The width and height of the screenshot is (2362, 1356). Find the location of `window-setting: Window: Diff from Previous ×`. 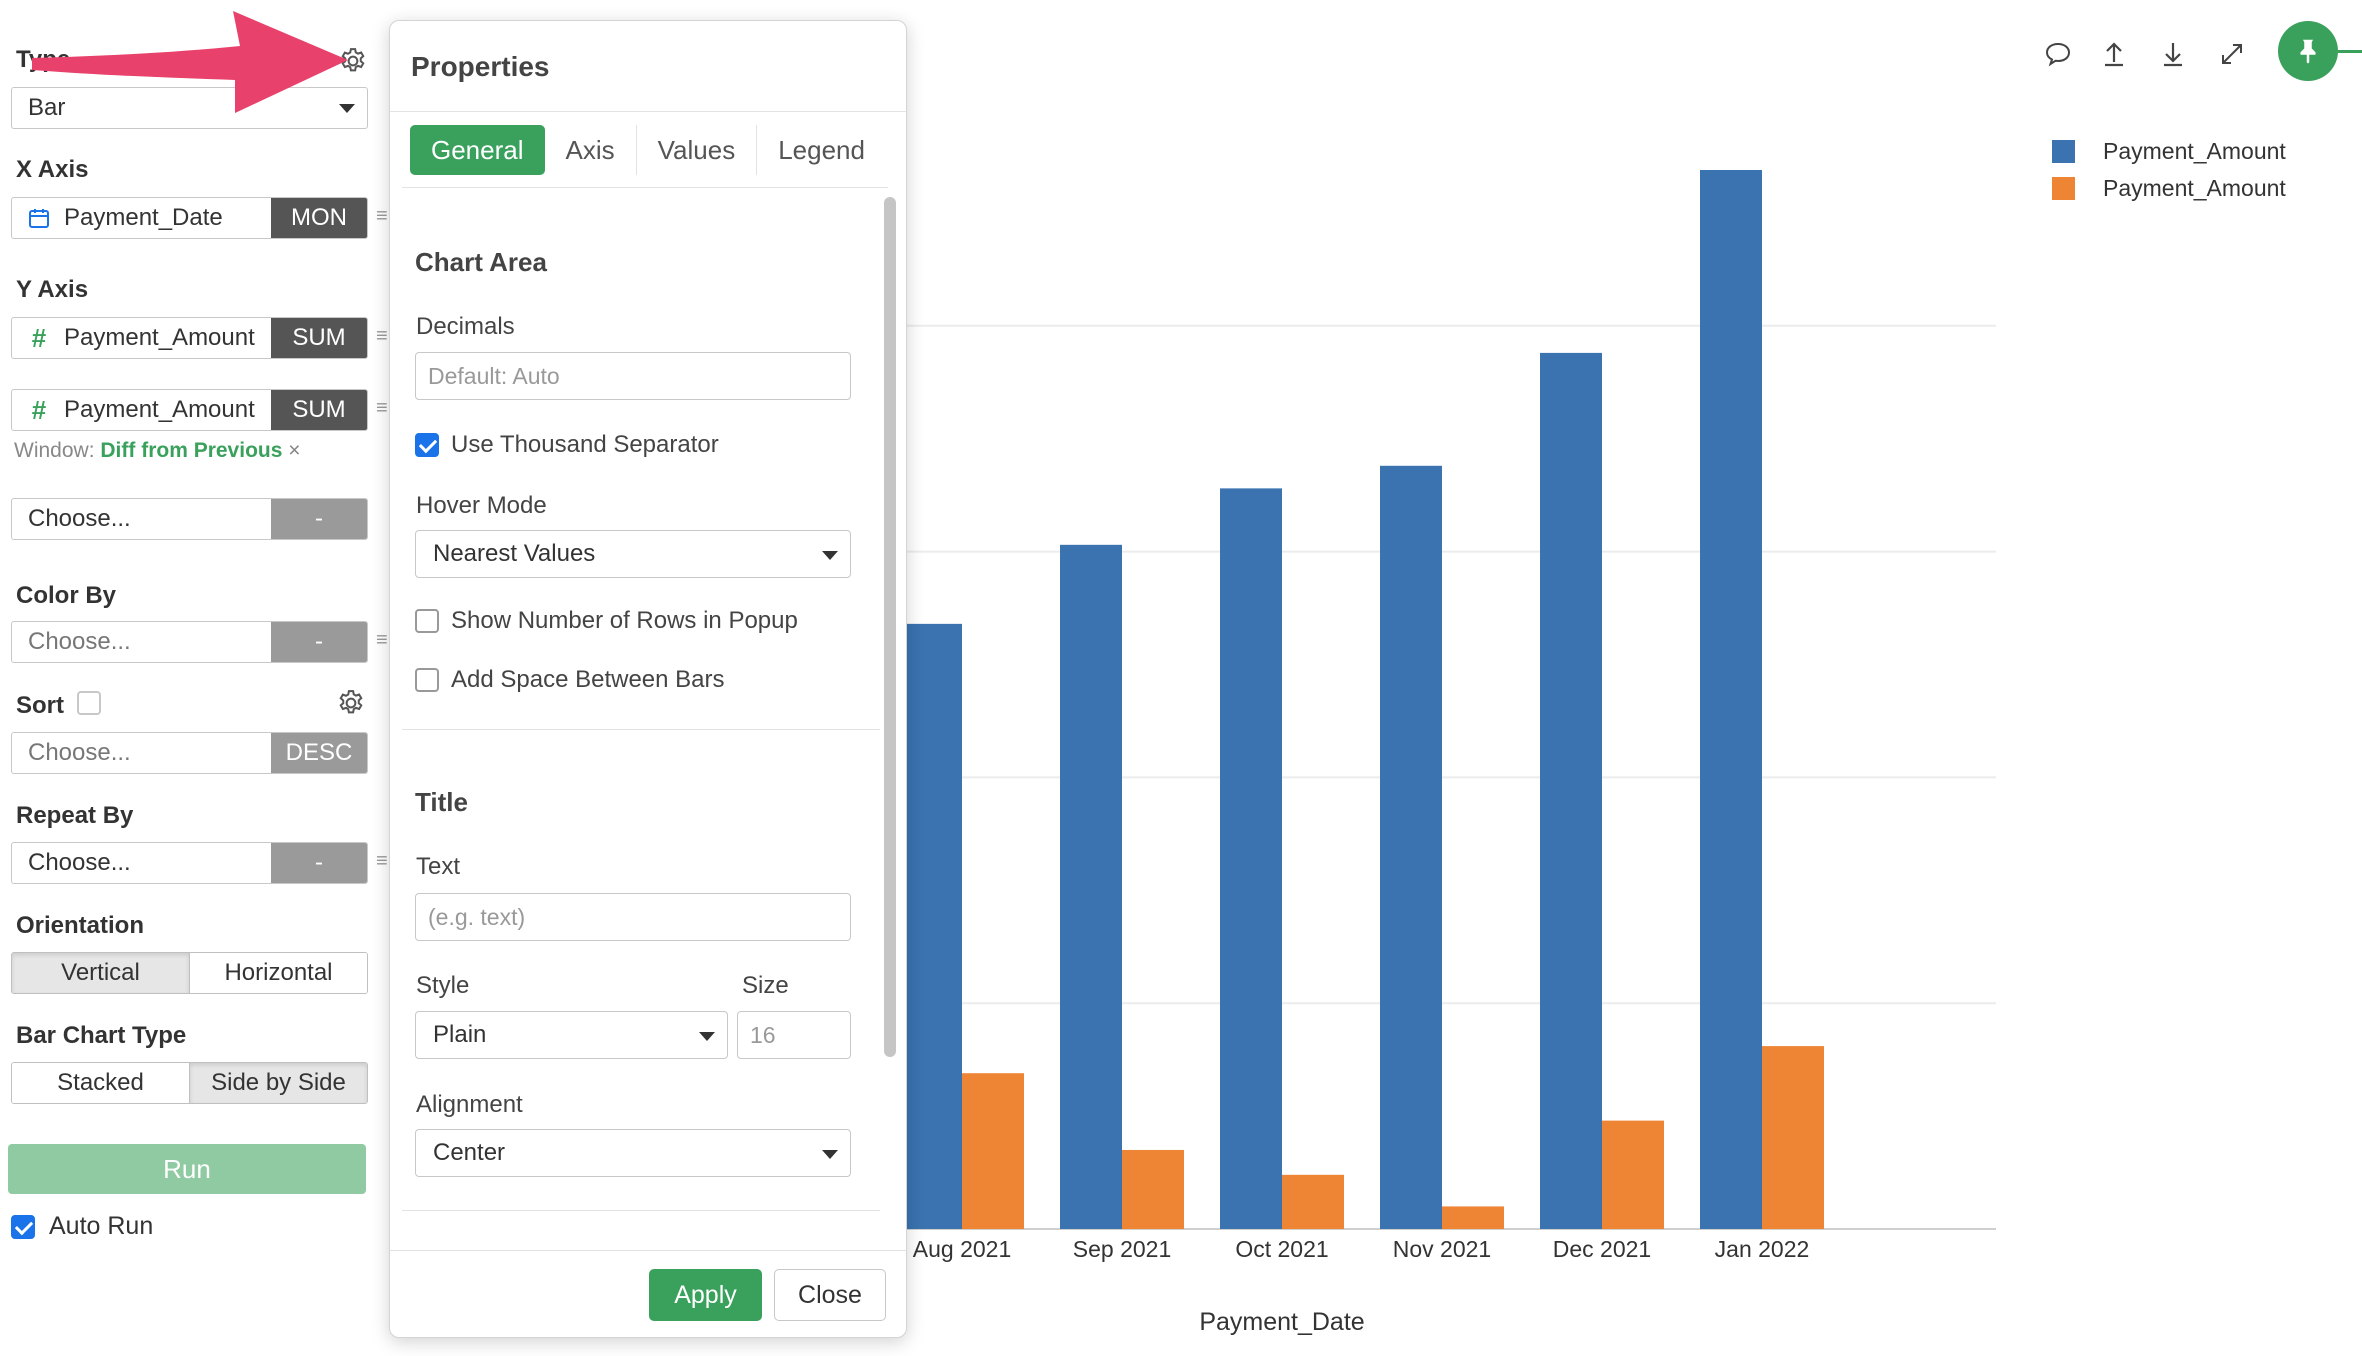

window-setting: Window: Diff from Previous × is located at coordinates (157, 451).